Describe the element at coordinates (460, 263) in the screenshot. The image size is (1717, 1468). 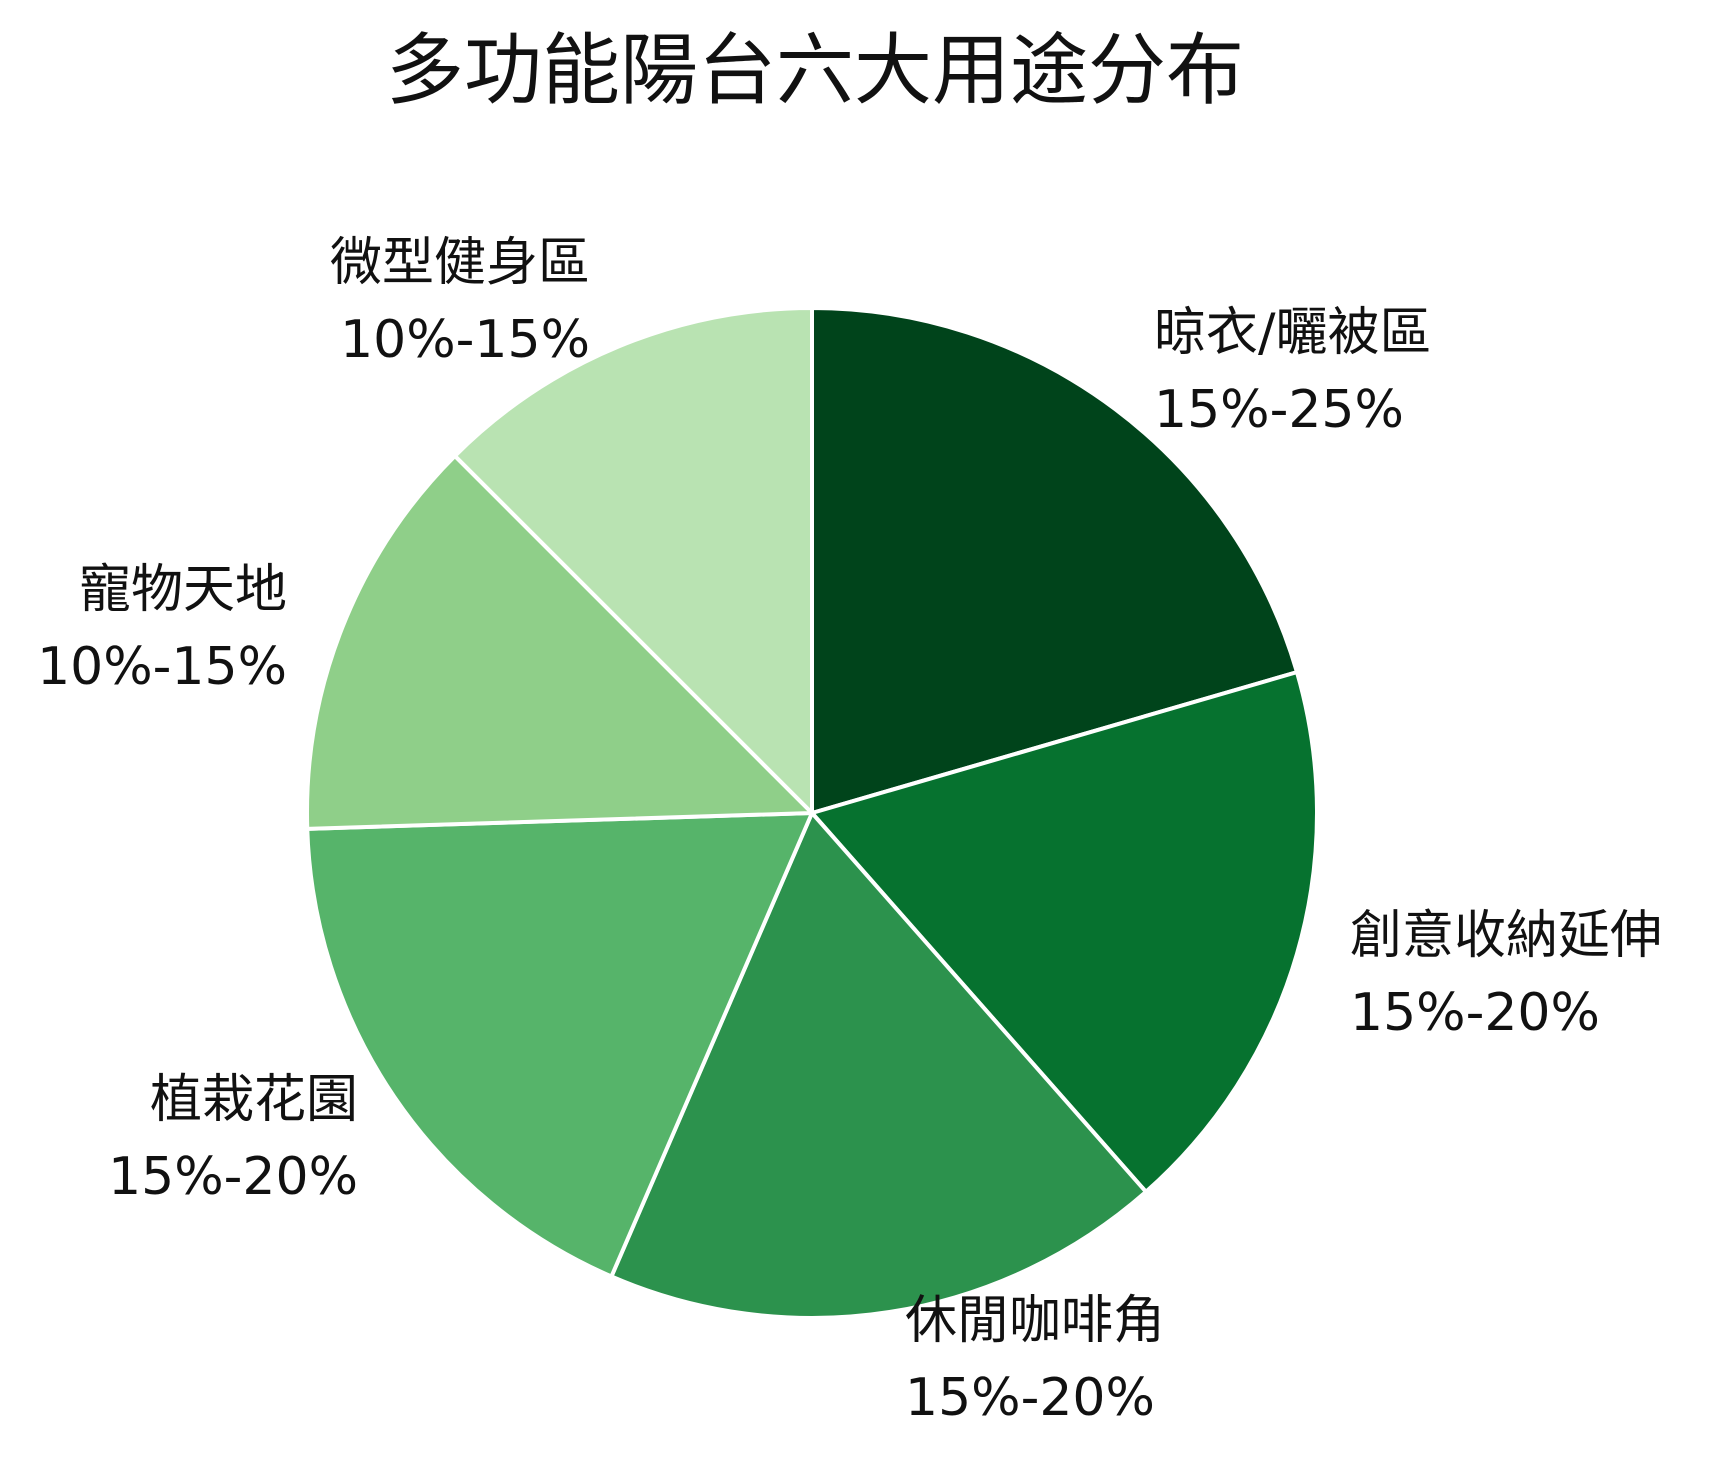
I see `slice-label-6: 微型健身區` at that location.